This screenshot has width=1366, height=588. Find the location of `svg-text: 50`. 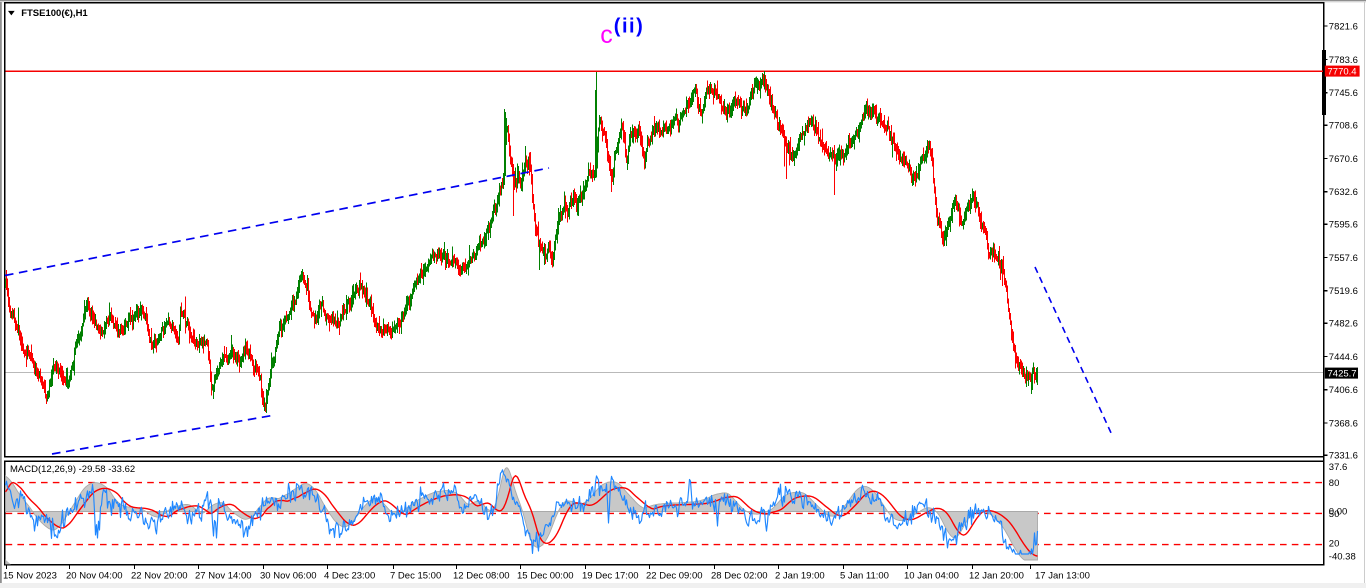

svg-text: 50 is located at coordinates (1334, 514).